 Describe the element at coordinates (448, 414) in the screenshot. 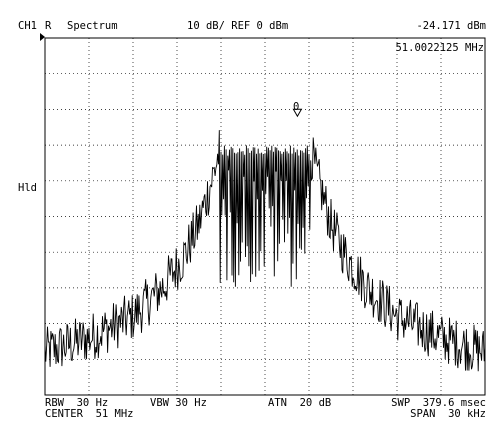

I see `span-label: SPAN 30 kHz` at that location.